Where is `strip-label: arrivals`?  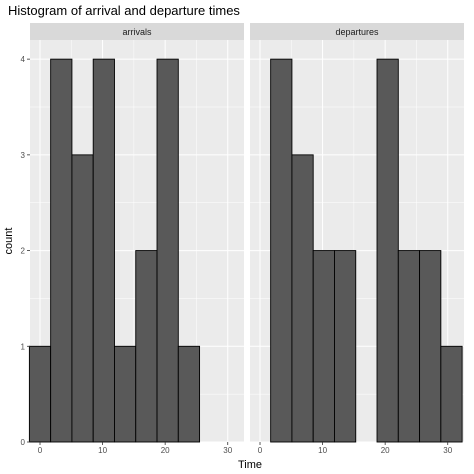 strip-label: arrivals is located at coordinates (137, 32).